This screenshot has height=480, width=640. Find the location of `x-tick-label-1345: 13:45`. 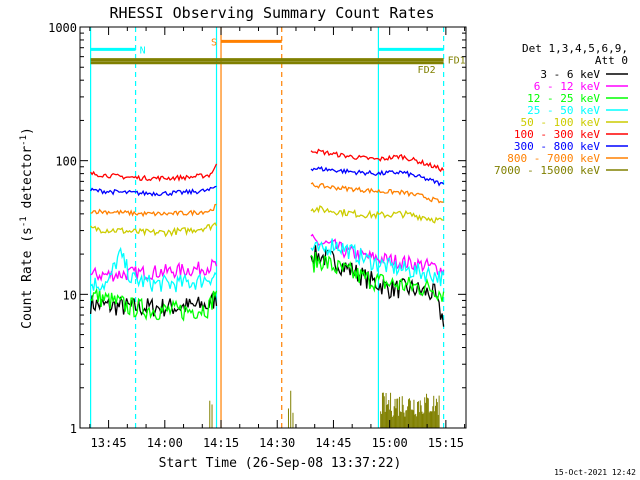

x-tick-label-1345: 13:45 is located at coordinates (109, 443).